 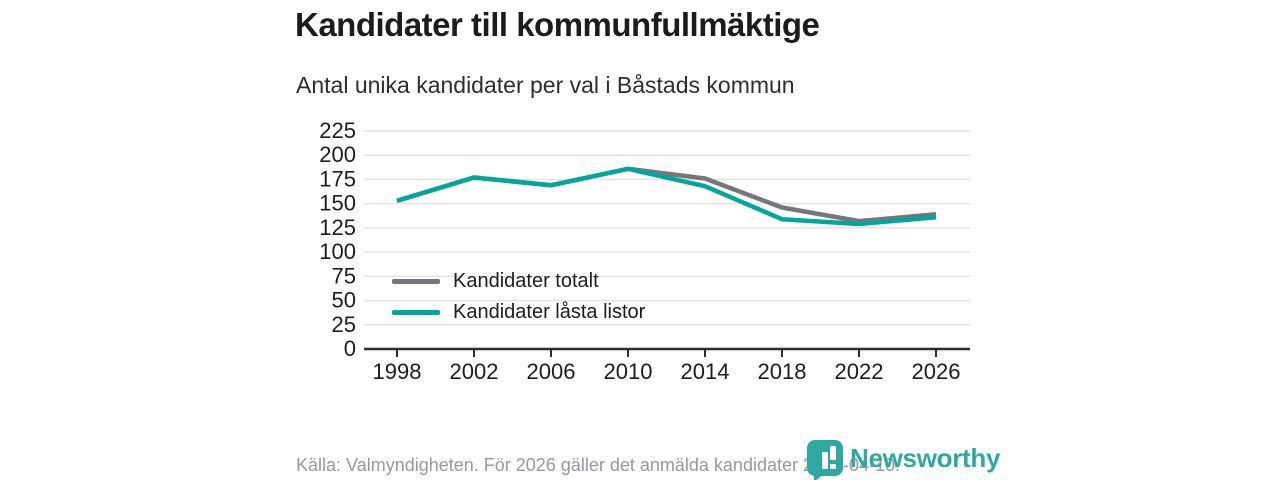 What do you see at coordinates (350, 348) in the screenshot?
I see `y-tick-label: 0` at bounding box center [350, 348].